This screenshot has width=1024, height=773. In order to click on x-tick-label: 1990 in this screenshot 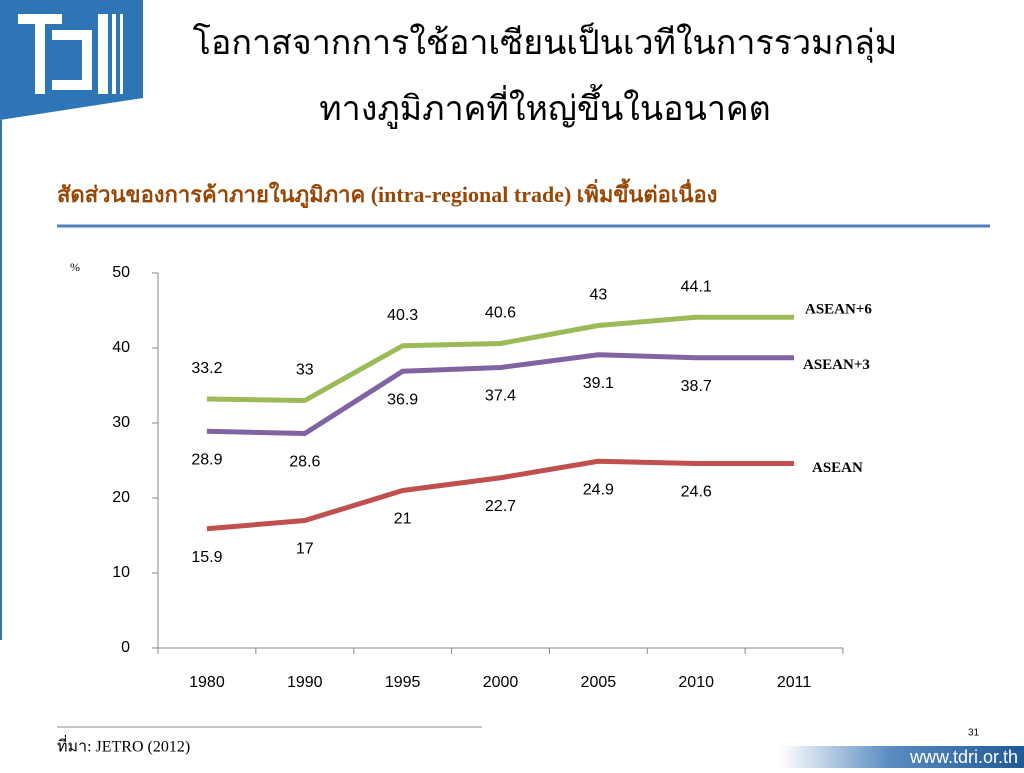, I will do `click(305, 682)`.